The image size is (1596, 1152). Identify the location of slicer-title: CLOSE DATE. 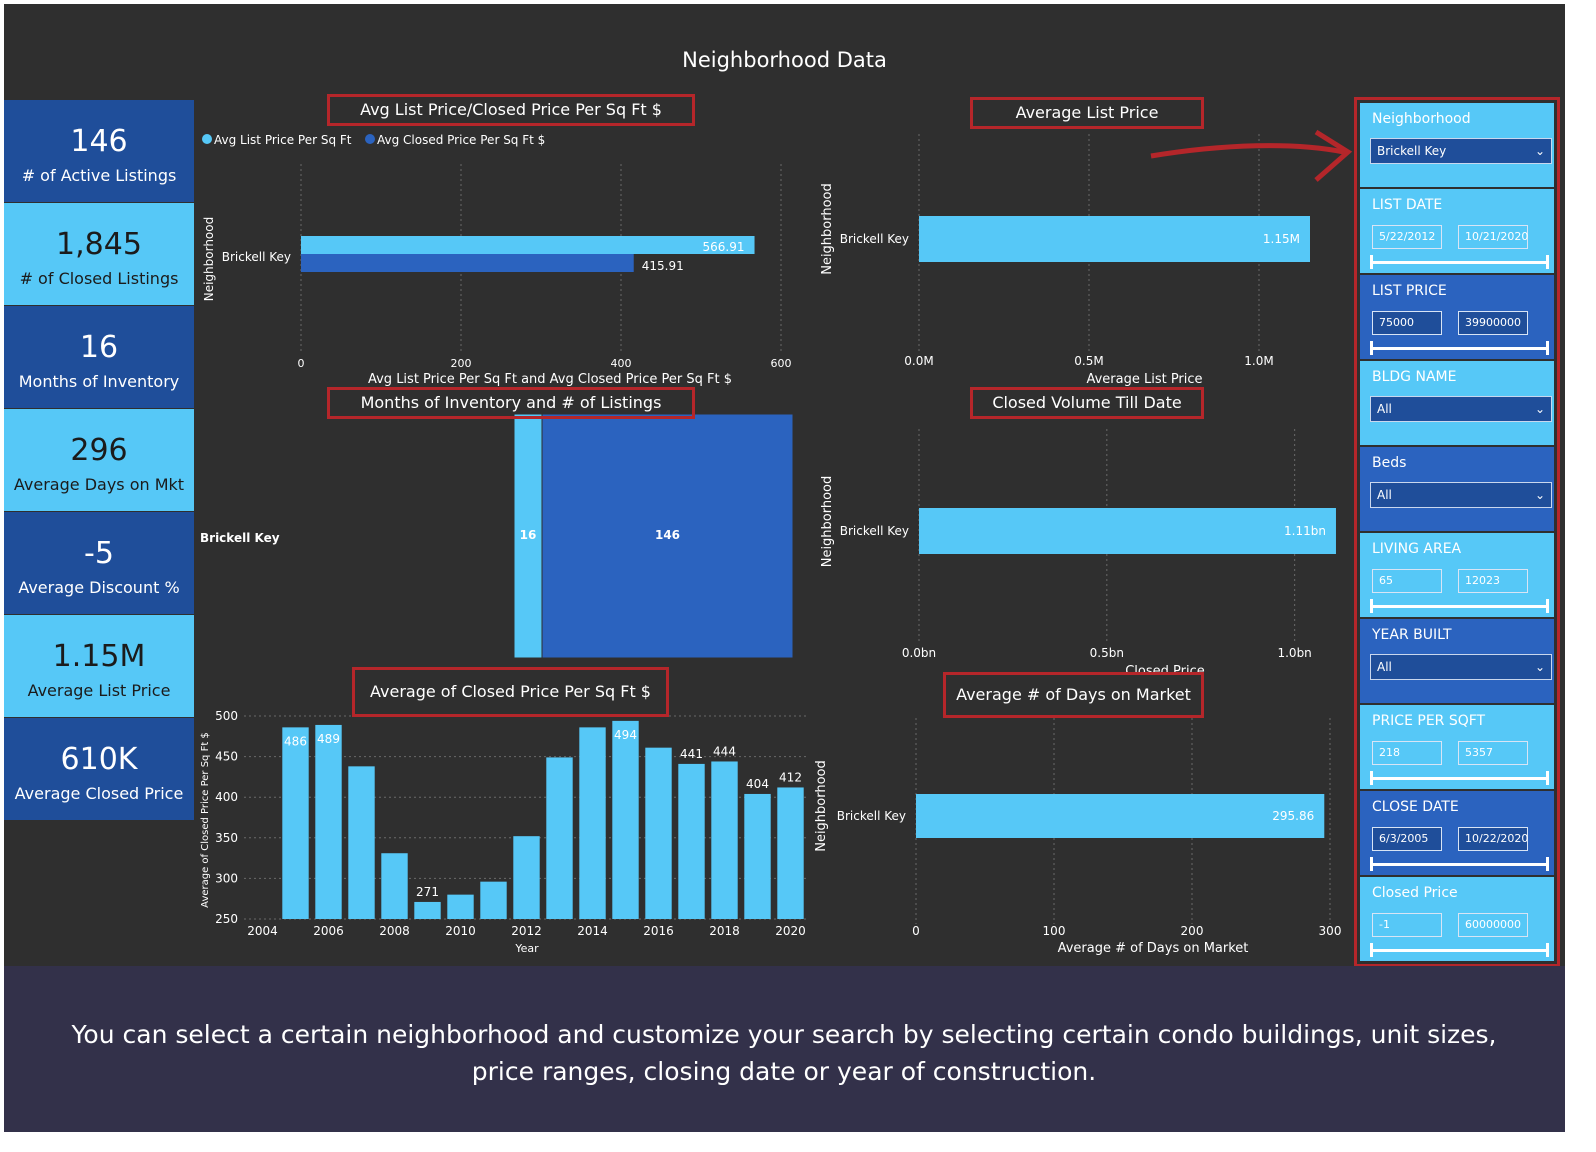
(1415, 807).